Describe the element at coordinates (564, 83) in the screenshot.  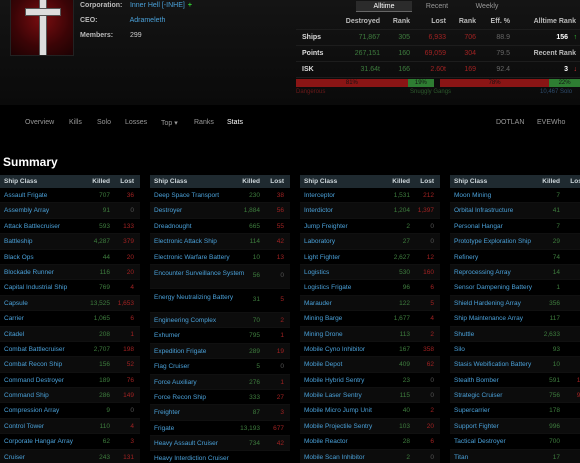
I see `solo-fill: 22%` at that location.